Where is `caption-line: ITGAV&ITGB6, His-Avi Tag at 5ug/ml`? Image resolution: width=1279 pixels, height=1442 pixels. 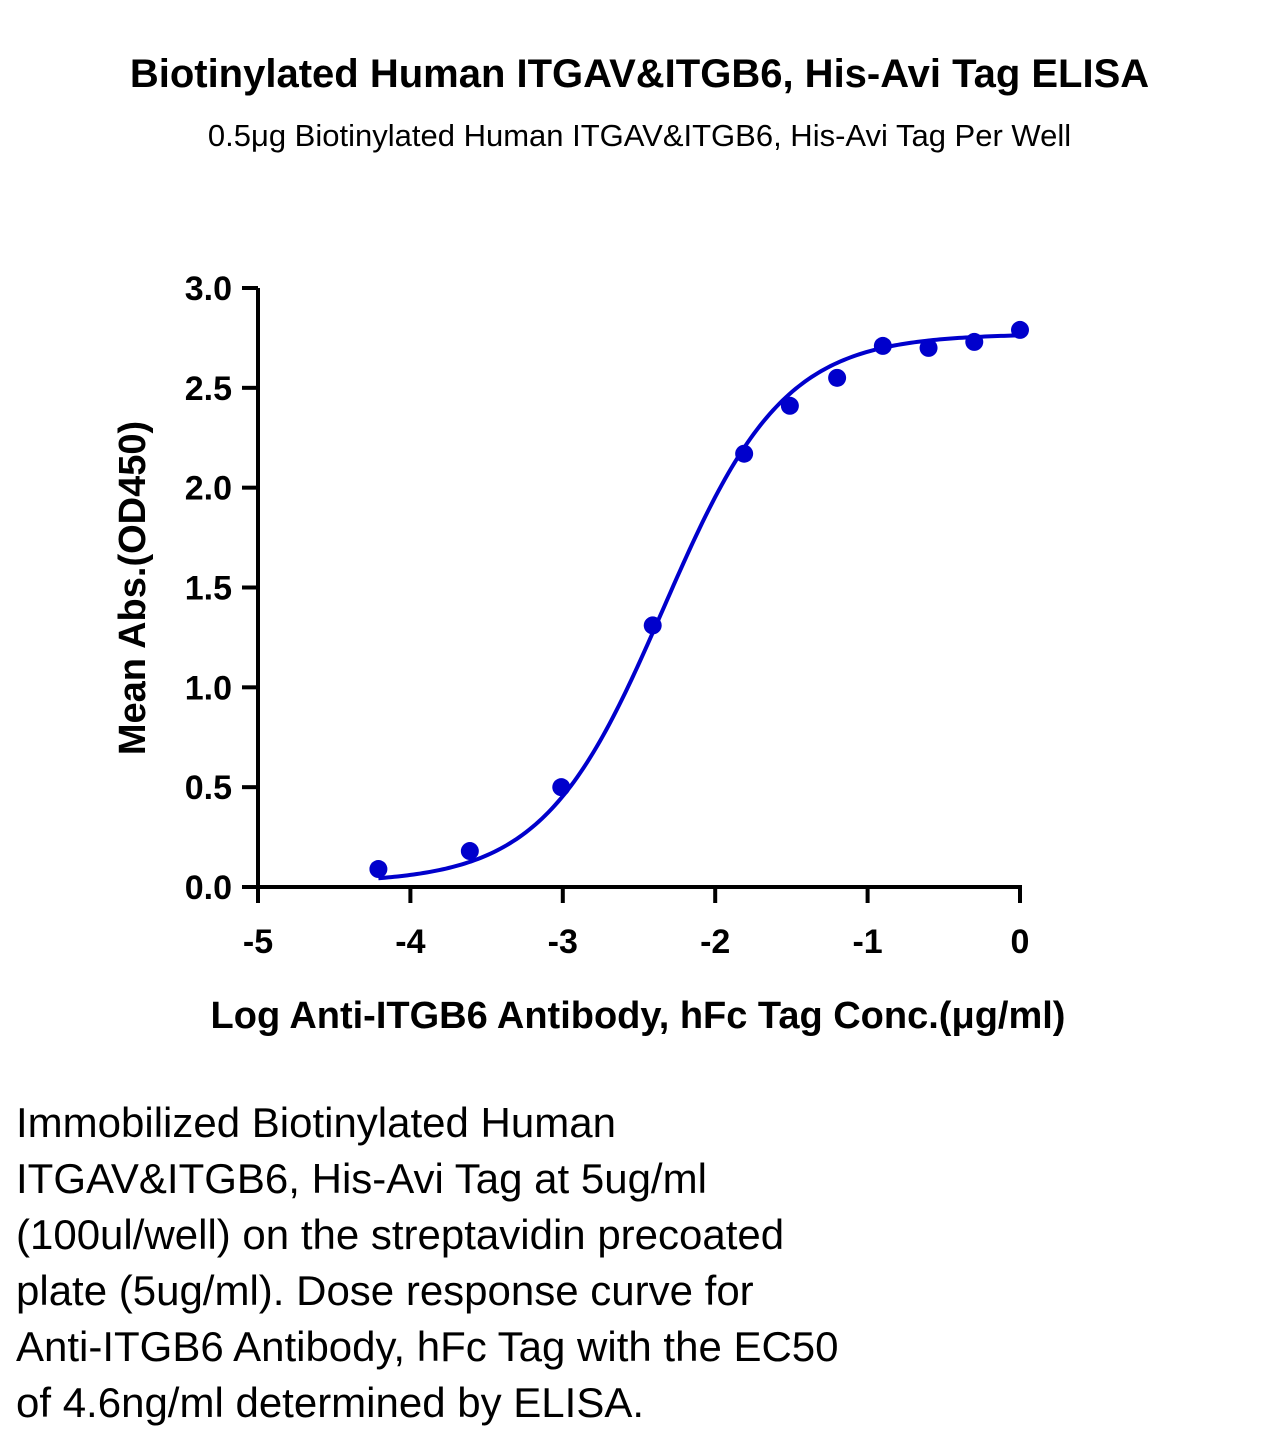 caption-line: ITGAV&ITGB6, His-Avi Tag at 5ug/ml is located at coordinates (361, 1178).